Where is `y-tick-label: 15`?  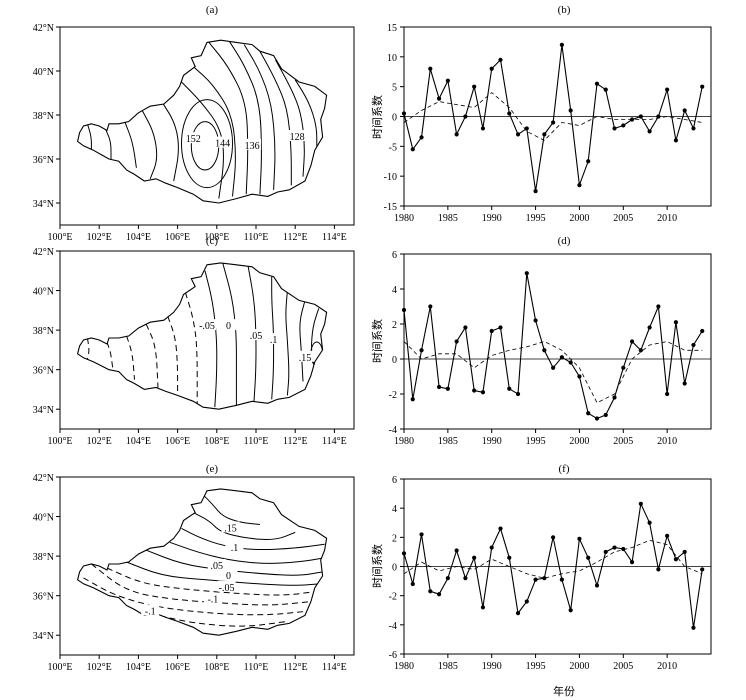
y-tick-label: 15 is located at coordinates (392, 28).